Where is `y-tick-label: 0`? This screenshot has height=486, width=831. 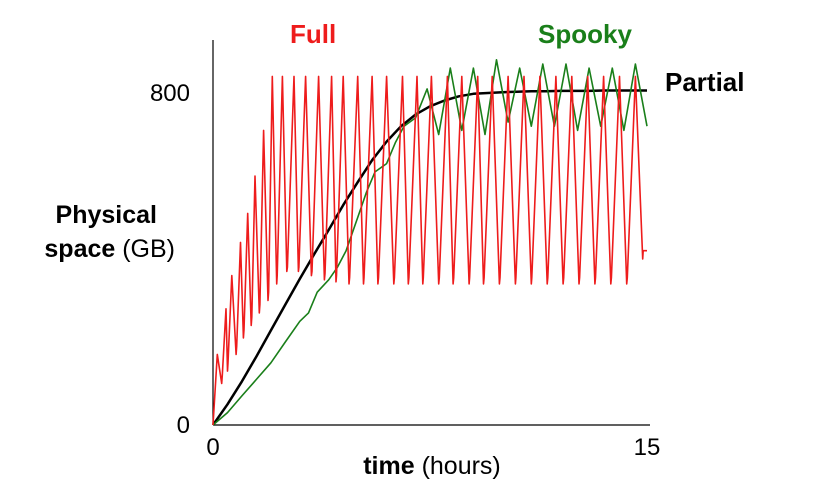
y-tick-label: 0 is located at coordinates (183, 425).